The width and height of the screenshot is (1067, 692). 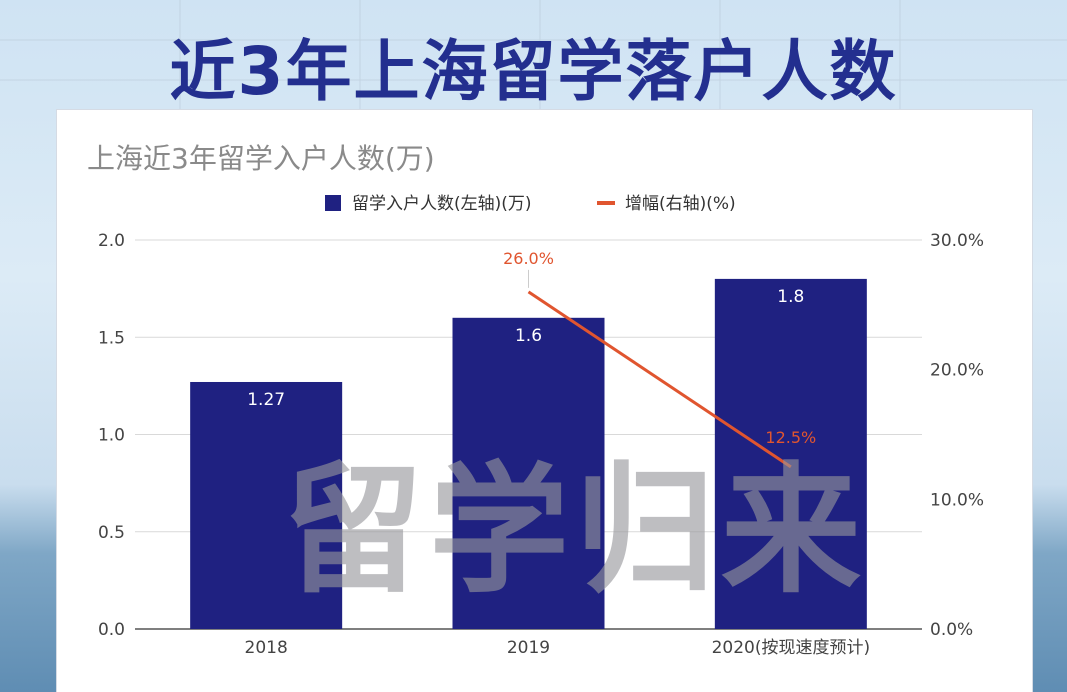 What do you see at coordinates (790, 437) in the screenshot?
I see `growth-value-label: 12.5%` at bounding box center [790, 437].